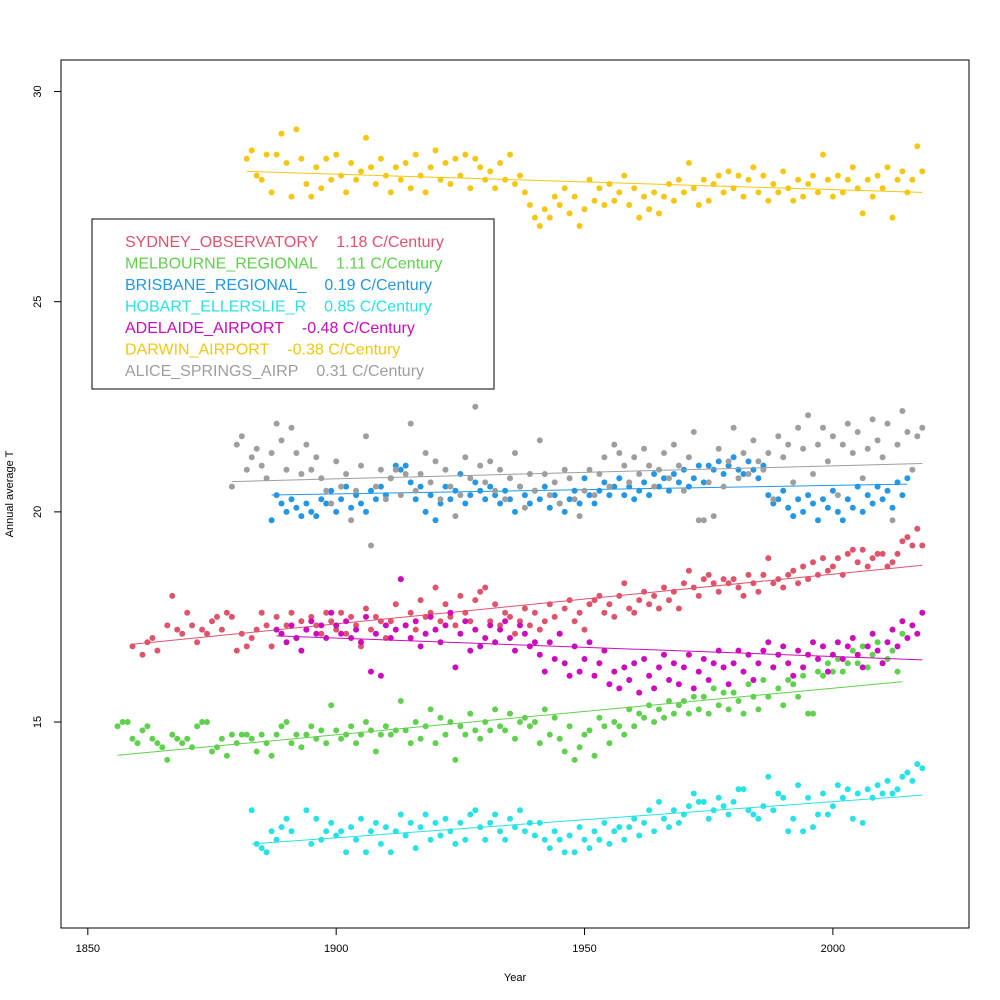 This screenshot has height=1000, width=1000. I want to click on x-axis: 1850 1900 1950 2000, so click(460, 941).